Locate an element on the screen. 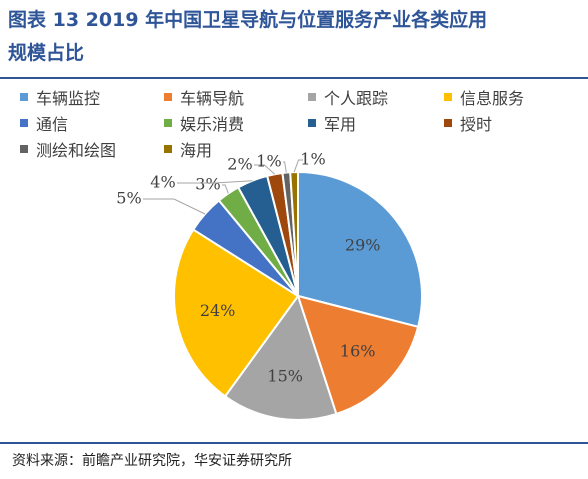 The image size is (588, 479). data-label: 4% is located at coordinates (162, 182).